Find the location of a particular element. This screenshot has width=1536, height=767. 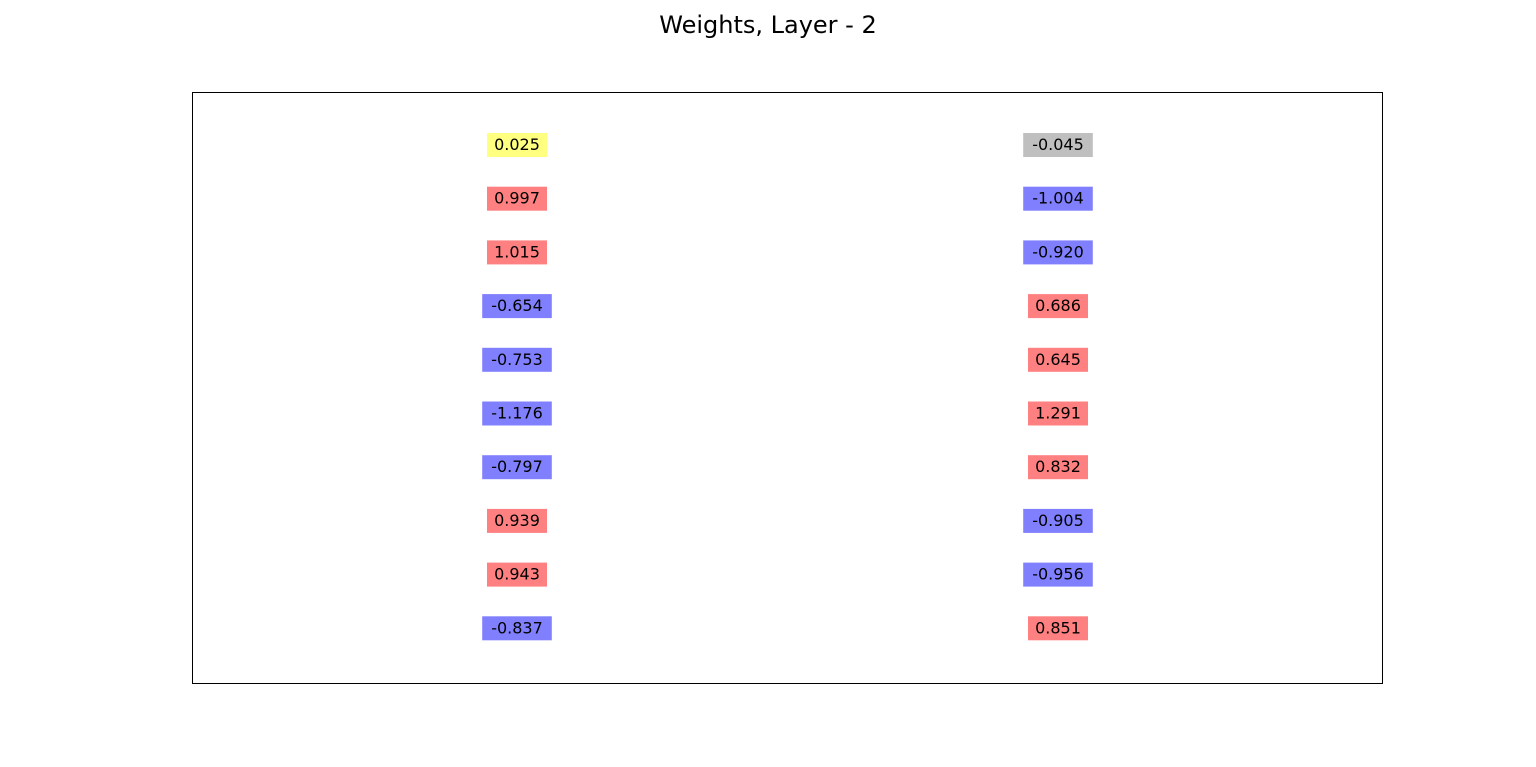

weight-cell: 0.645 is located at coordinates (1058, 359).